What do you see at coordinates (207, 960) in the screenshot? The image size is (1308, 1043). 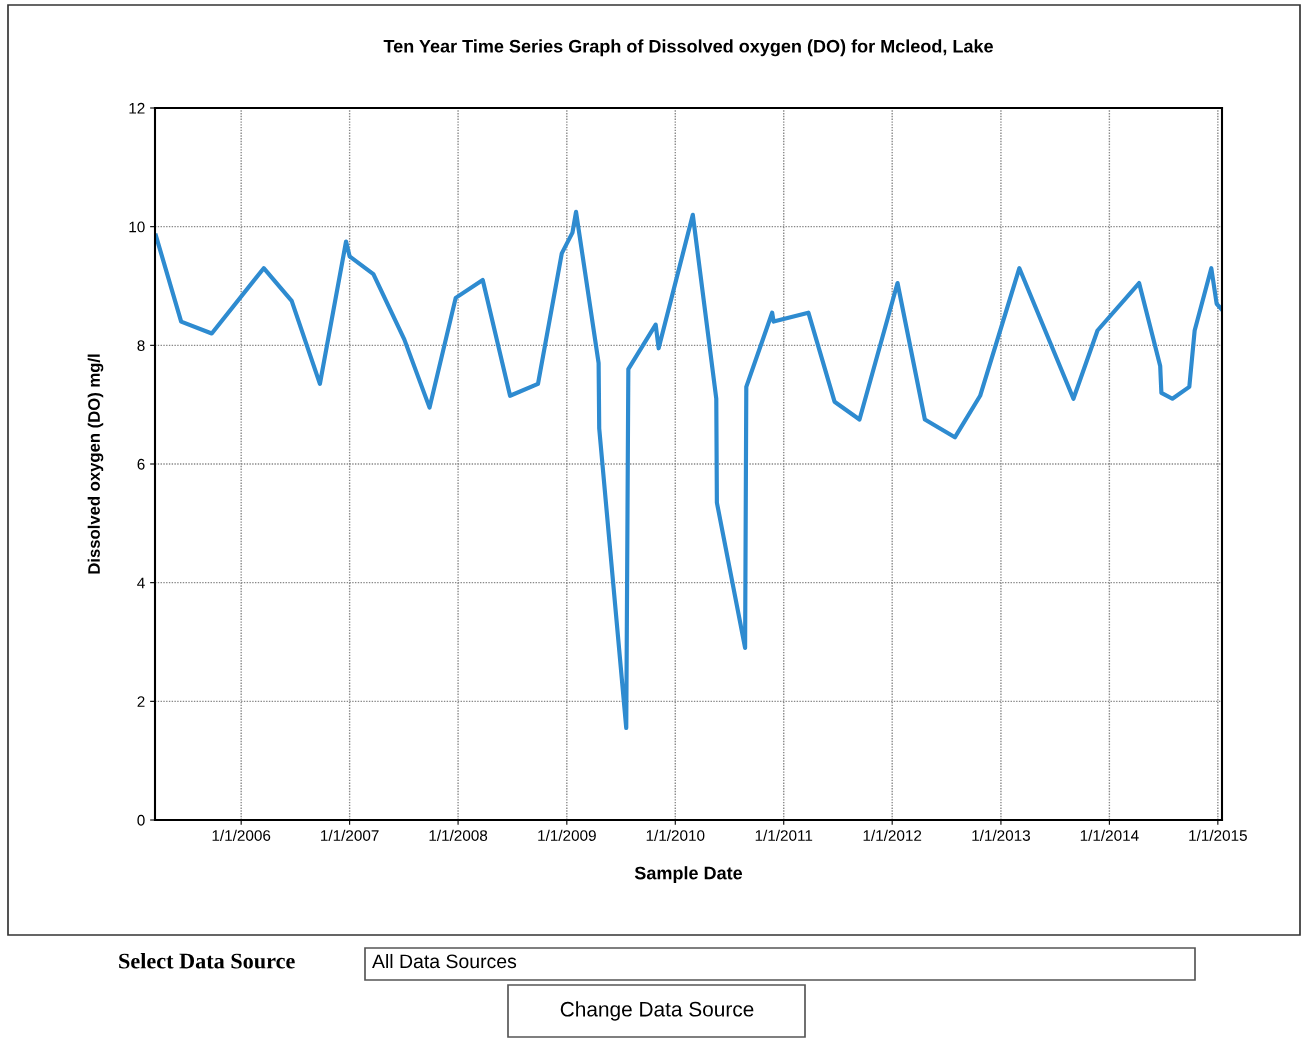 I see `text: Select Data Source` at bounding box center [207, 960].